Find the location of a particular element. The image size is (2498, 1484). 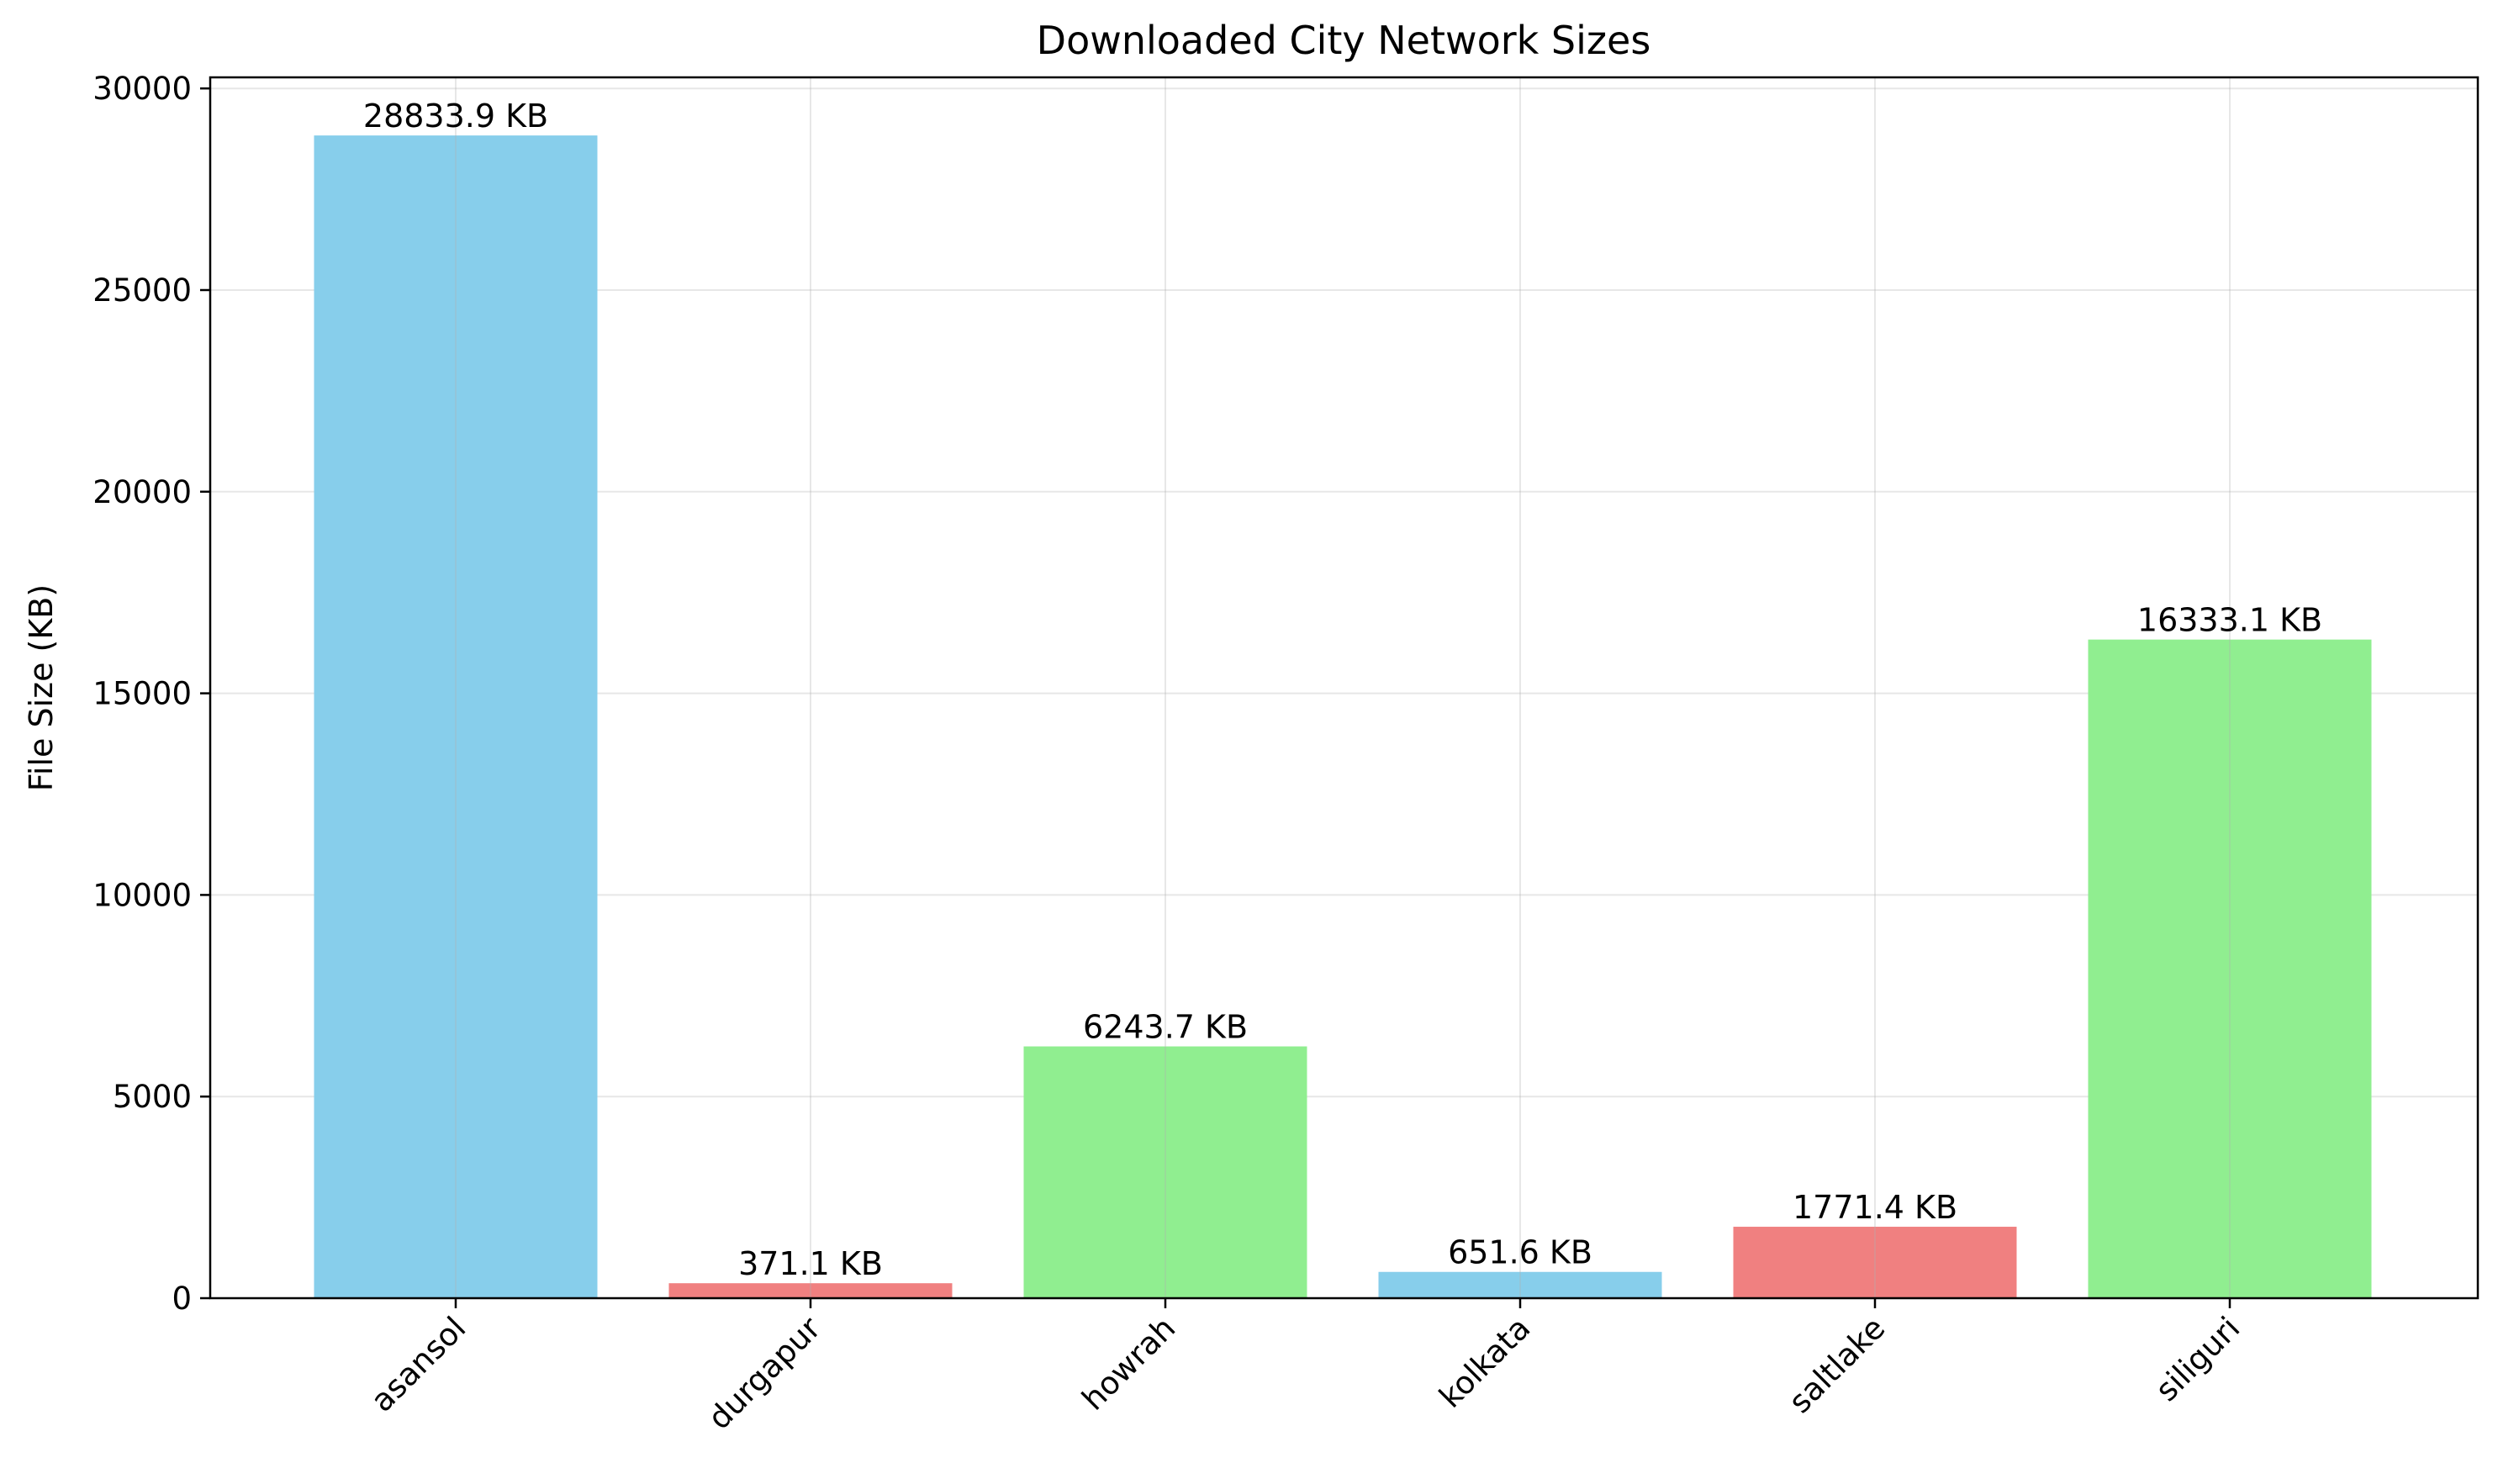

data-label-howrah: 6243.7 KB is located at coordinates (1165, 1027).